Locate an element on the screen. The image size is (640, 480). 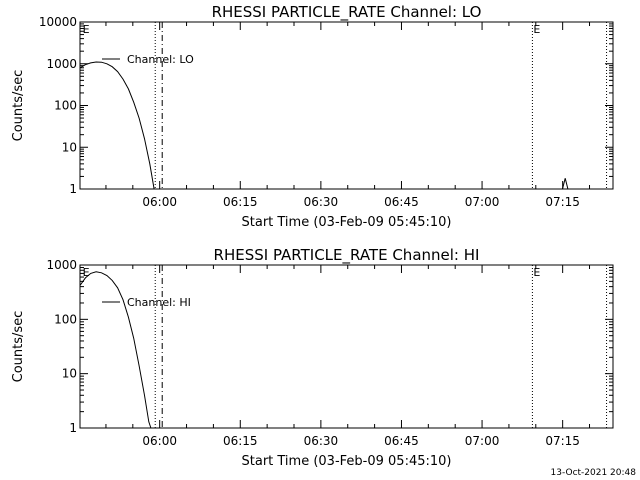
legend-label: Channel: LO is located at coordinates (160, 59).